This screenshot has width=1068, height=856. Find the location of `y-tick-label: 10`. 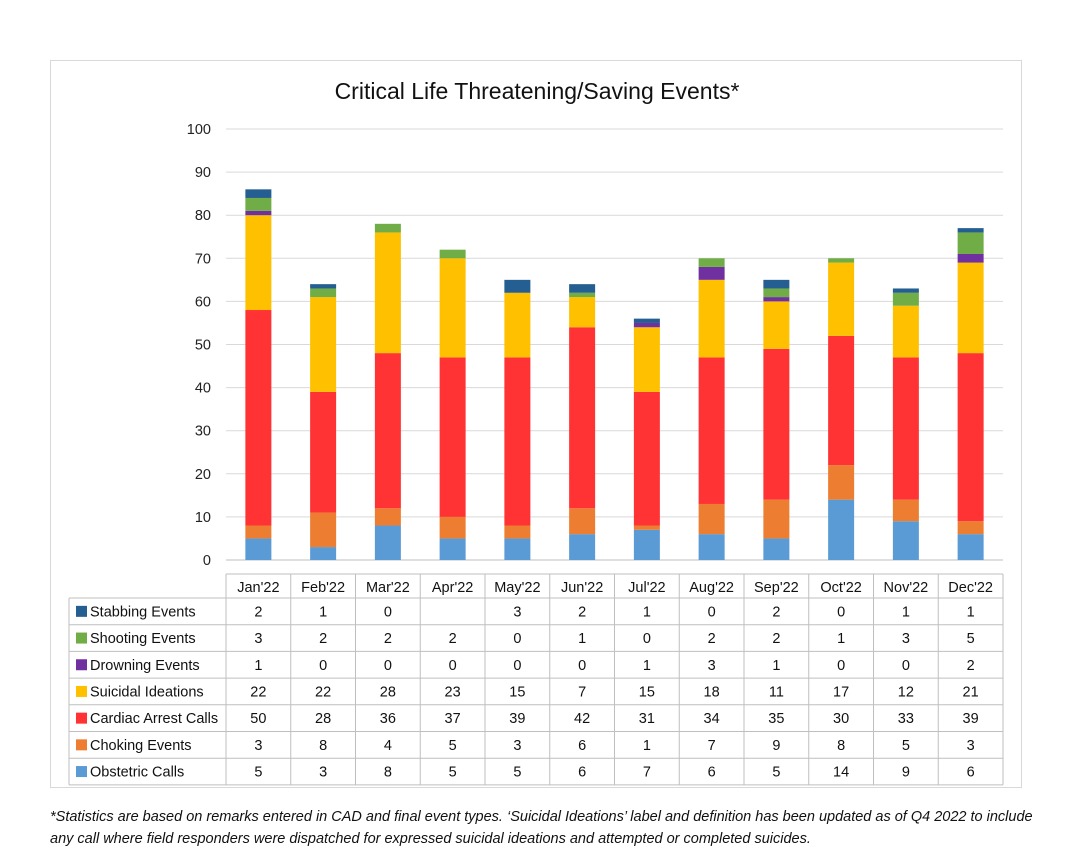

y-tick-label: 10 is located at coordinates (203, 518).